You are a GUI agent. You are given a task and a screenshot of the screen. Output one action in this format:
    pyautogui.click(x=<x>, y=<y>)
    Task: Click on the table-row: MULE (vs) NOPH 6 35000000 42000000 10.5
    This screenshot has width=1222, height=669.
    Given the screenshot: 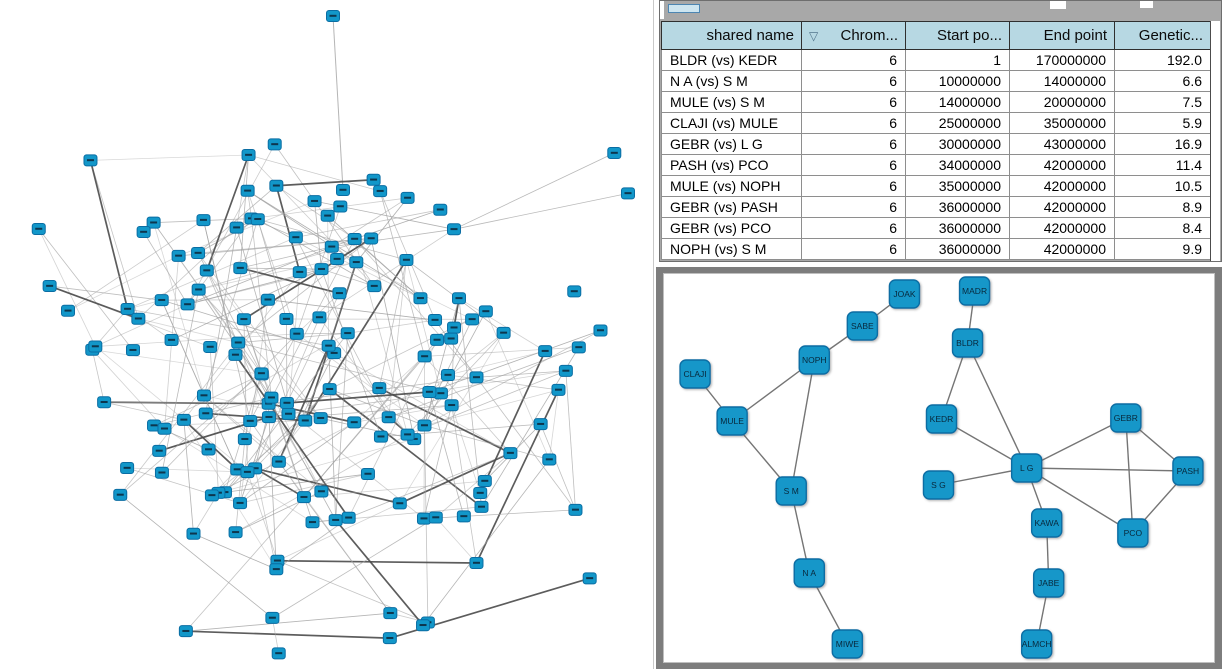 What is the action you would take?
    pyautogui.click(x=936, y=186)
    